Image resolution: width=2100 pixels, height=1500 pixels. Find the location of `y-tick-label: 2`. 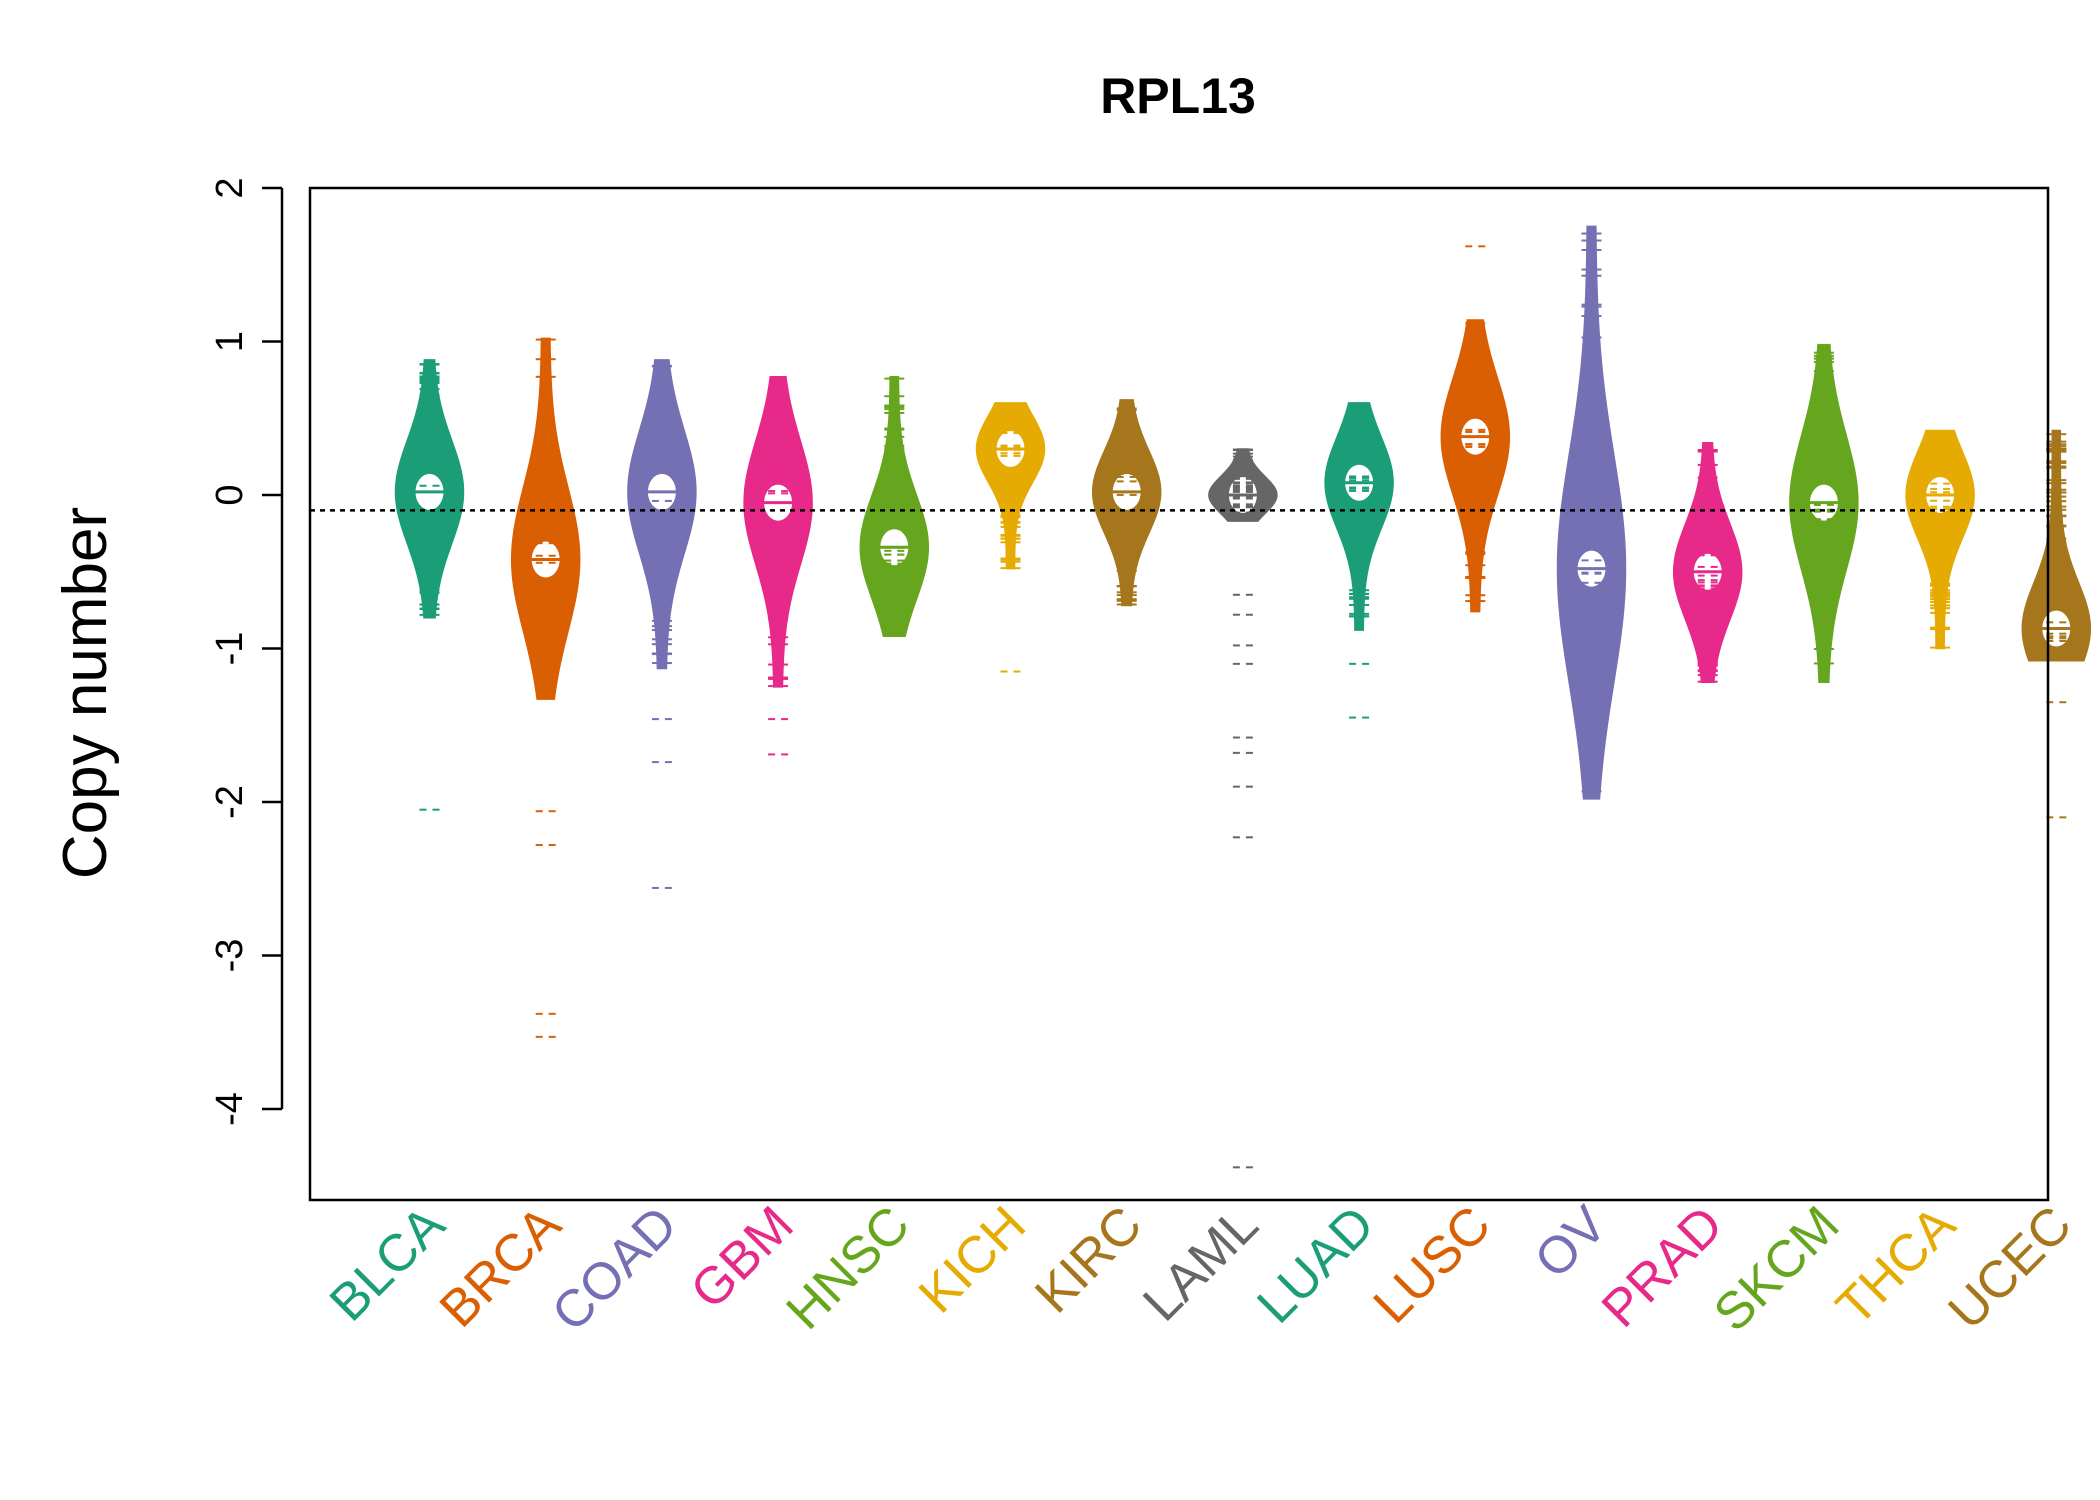

y-tick-label: 2 is located at coordinates (230, 187).